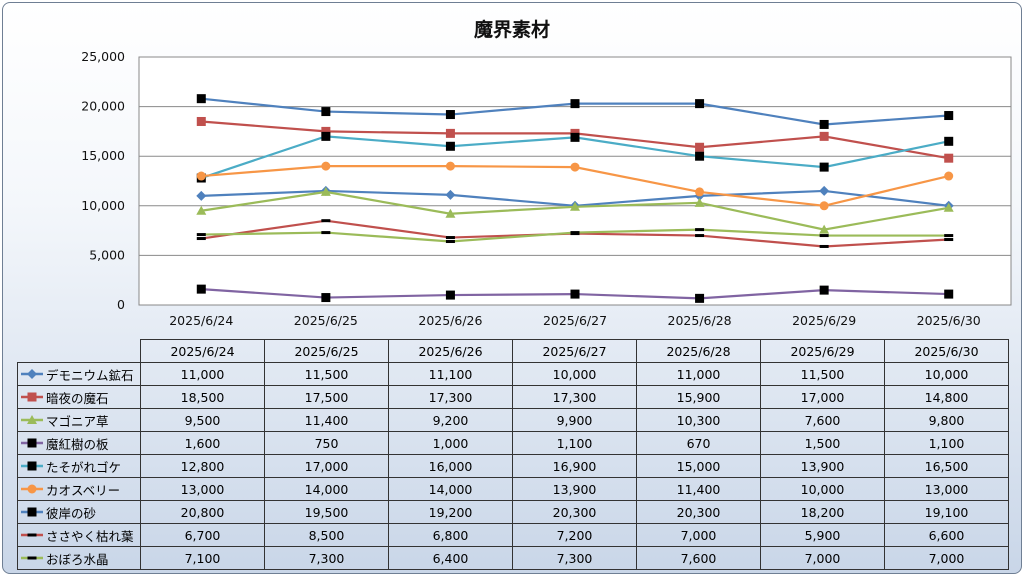 The image size is (1024, 576). Describe the element at coordinates (698, 466) in the screenshot. I see `table-value-cell: 15,000` at that location.